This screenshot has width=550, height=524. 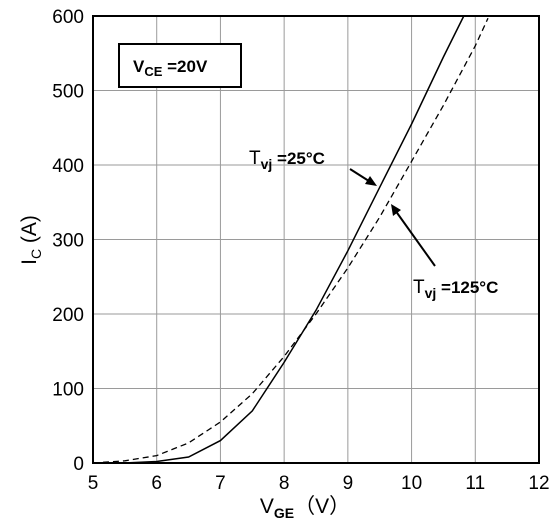 I want to click on y-tick-label: 0, so click(x=78, y=464).